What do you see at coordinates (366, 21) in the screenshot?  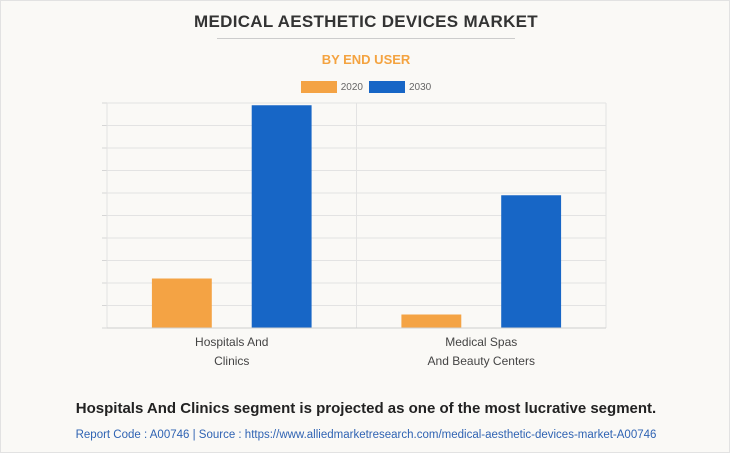 I see `chart-title: MEDICAL AESTHETIC DEVICES MARKET` at bounding box center [366, 21].